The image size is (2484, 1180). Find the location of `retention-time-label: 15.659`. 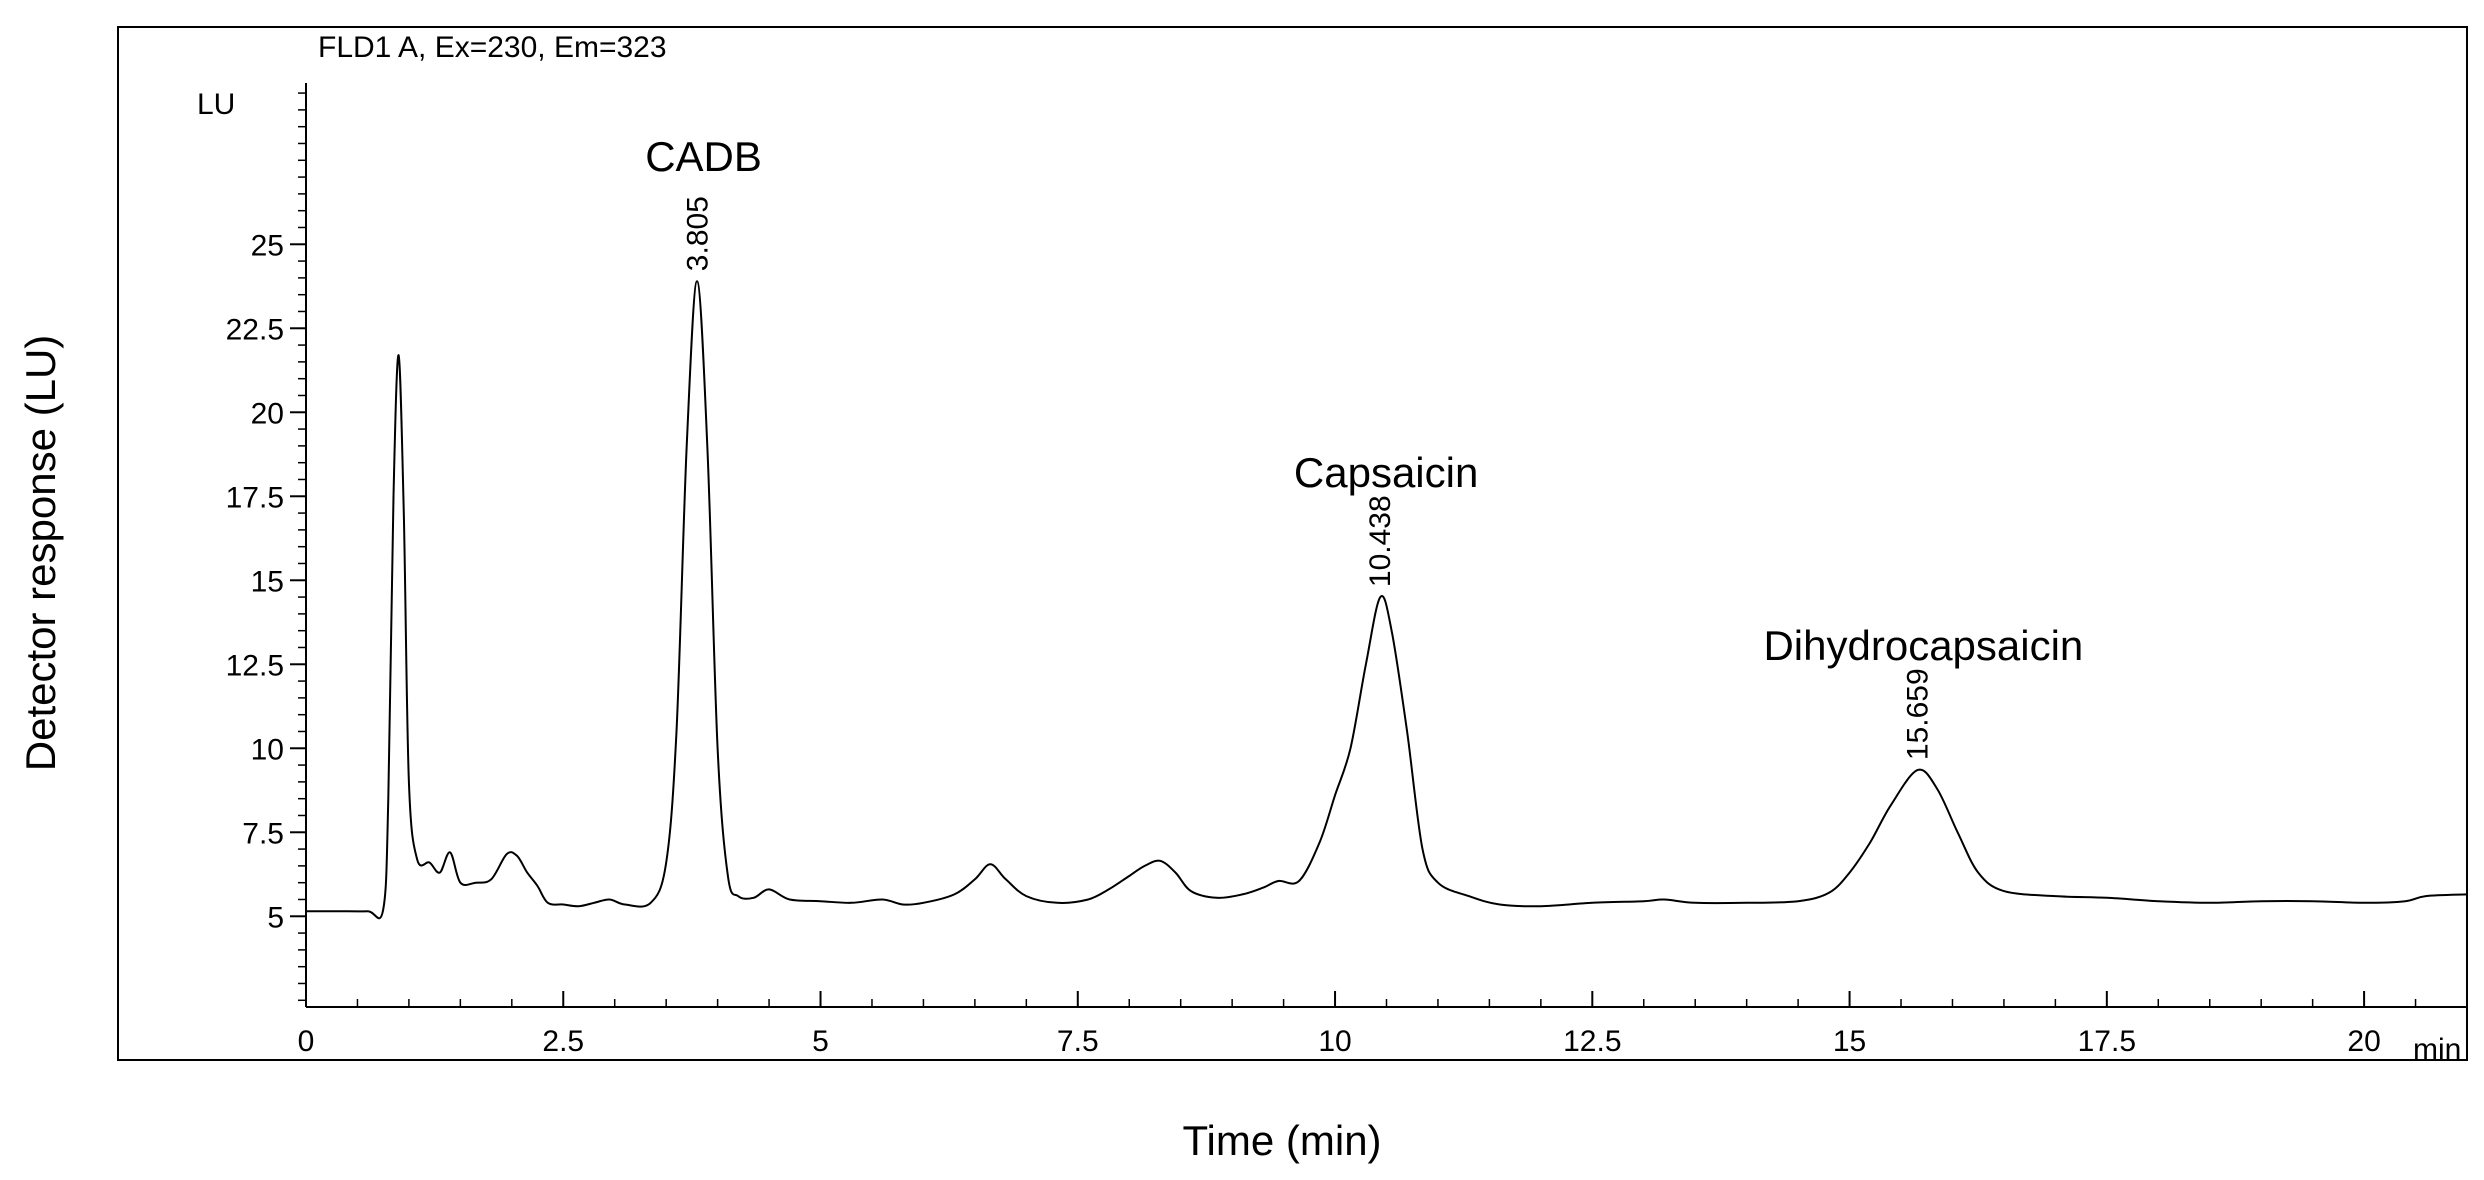

retention-time-label: 15.659 is located at coordinates (1917, 714).